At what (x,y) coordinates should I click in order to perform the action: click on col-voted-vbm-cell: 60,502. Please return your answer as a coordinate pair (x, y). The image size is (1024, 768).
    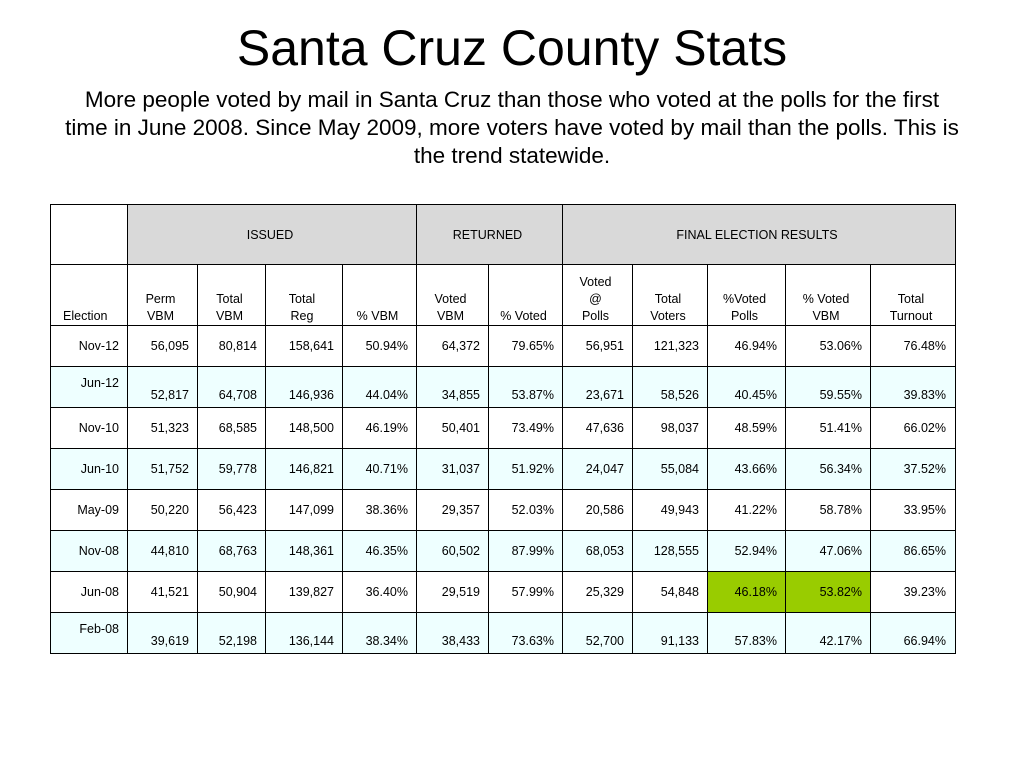
    Looking at the image, I should click on (452, 551).